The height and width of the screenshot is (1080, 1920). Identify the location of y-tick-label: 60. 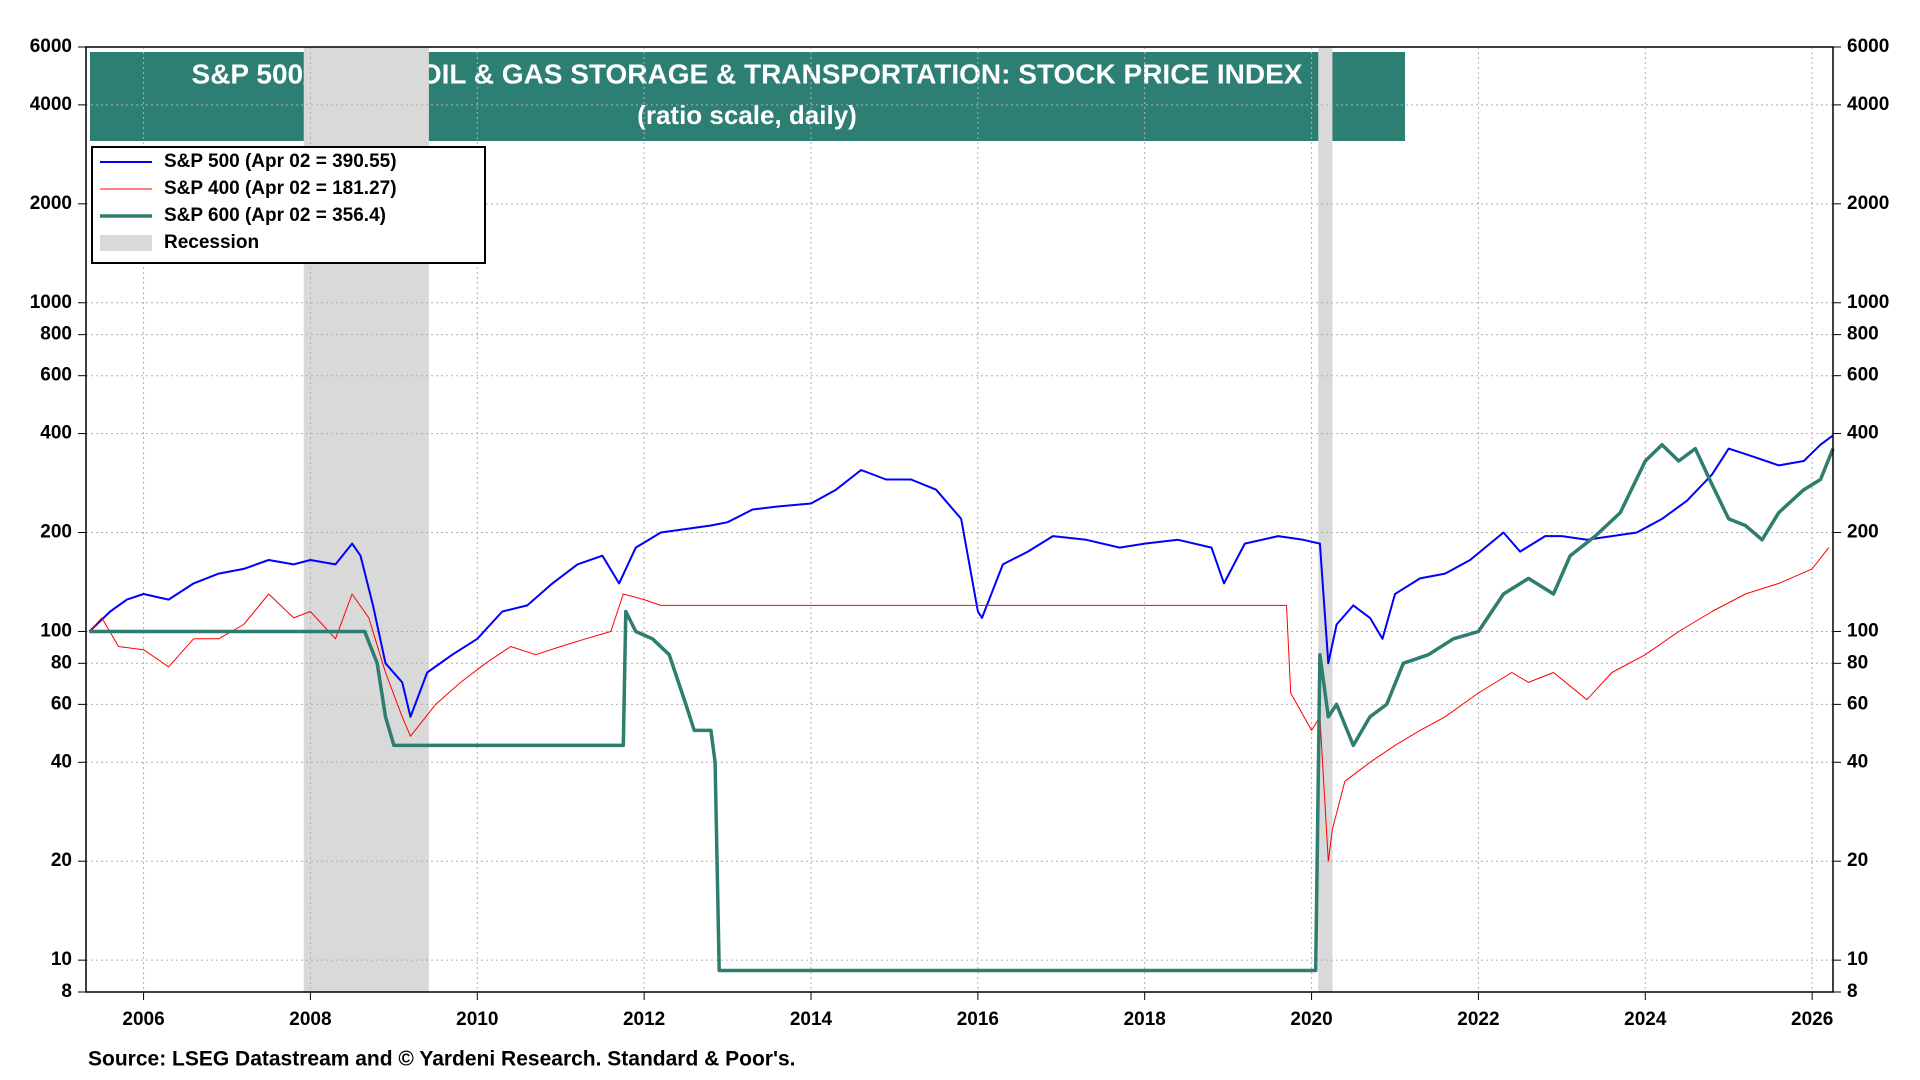
(61, 703).